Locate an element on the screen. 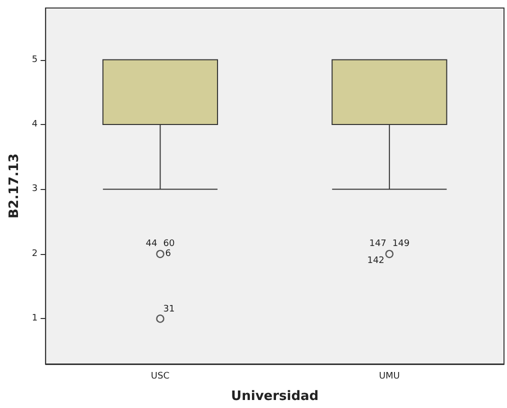 The height and width of the screenshot is (408, 507). annotation: 149 is located at coordinates (401, 243).